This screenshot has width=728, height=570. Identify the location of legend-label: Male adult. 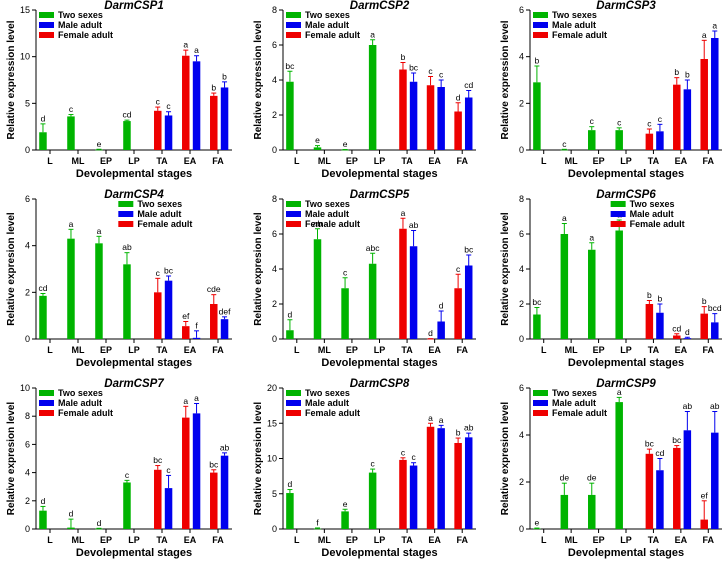
(80, 403).